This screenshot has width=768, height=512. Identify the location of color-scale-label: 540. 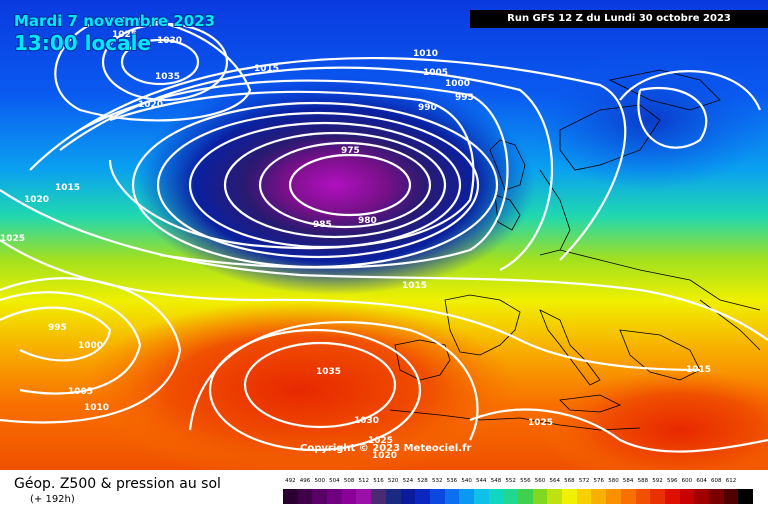
(466, 481).